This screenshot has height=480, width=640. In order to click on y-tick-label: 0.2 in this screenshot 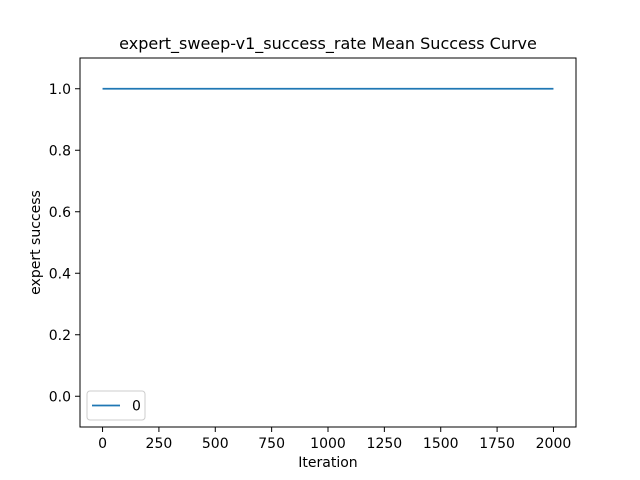, I will do `click(60, 336)`.